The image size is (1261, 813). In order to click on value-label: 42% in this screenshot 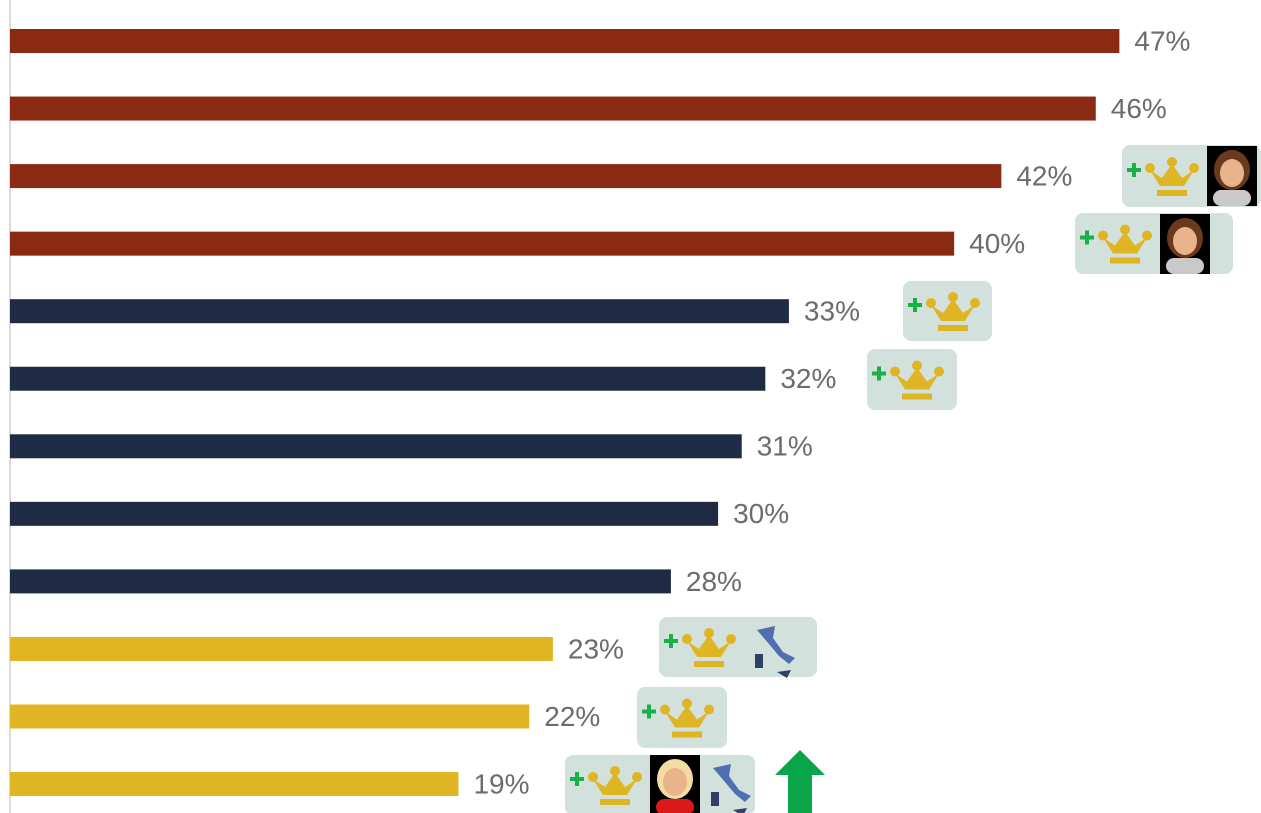, I will do `click(1044, 175)`.